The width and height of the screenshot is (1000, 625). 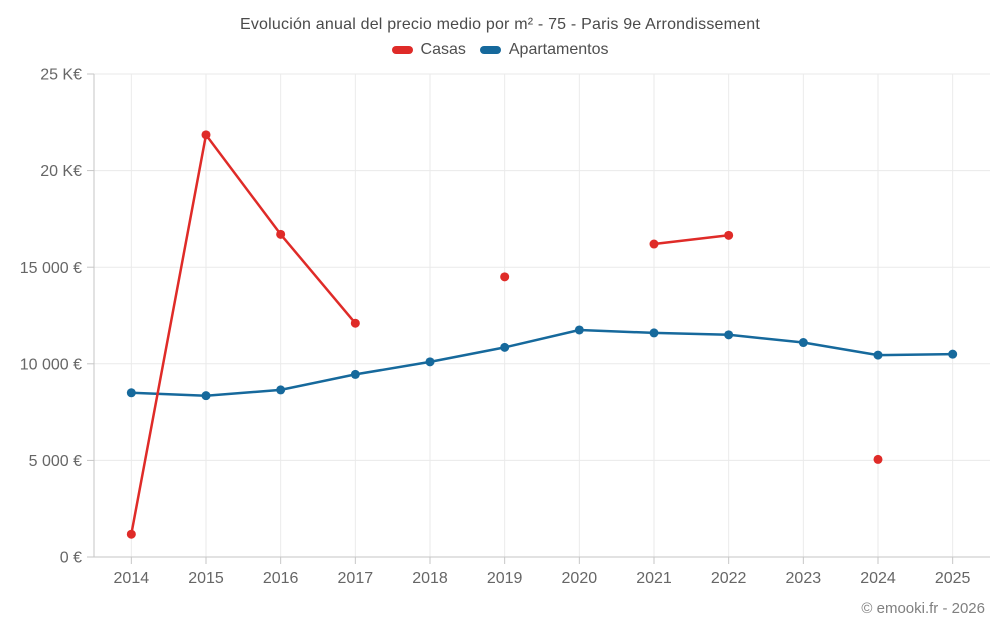 I want to click on y-axis-label: 25 K€, so click(x=61, y=75).